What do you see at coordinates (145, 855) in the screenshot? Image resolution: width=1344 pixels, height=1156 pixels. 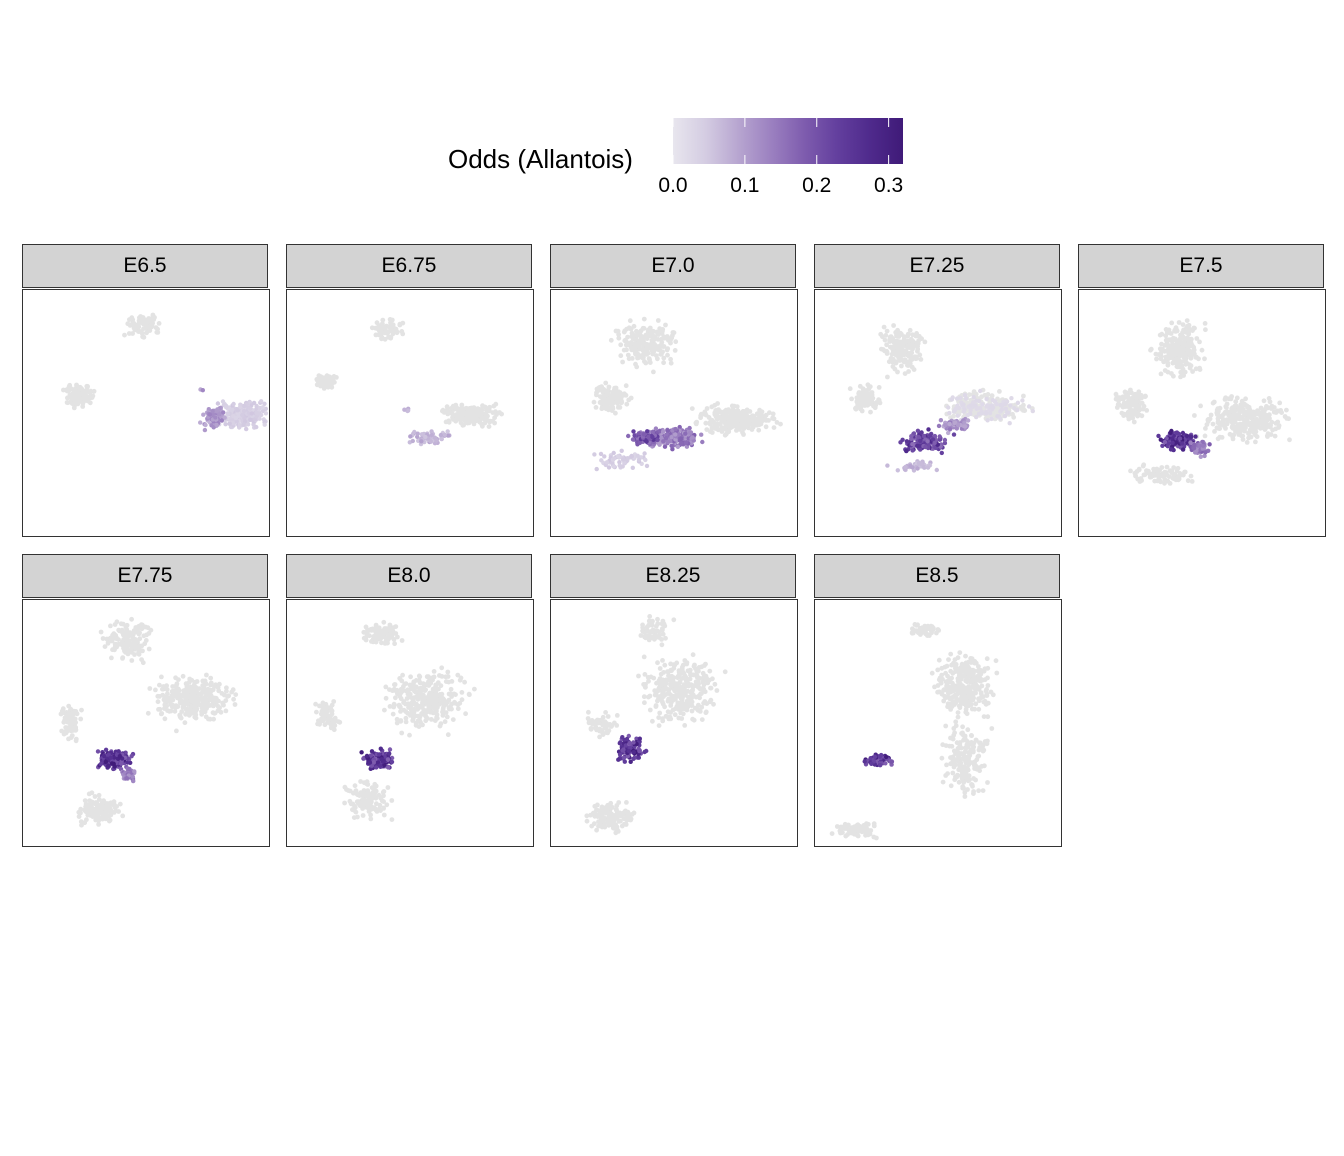 I see `facet-panel: E7.75` at bounding box center [145, 855].